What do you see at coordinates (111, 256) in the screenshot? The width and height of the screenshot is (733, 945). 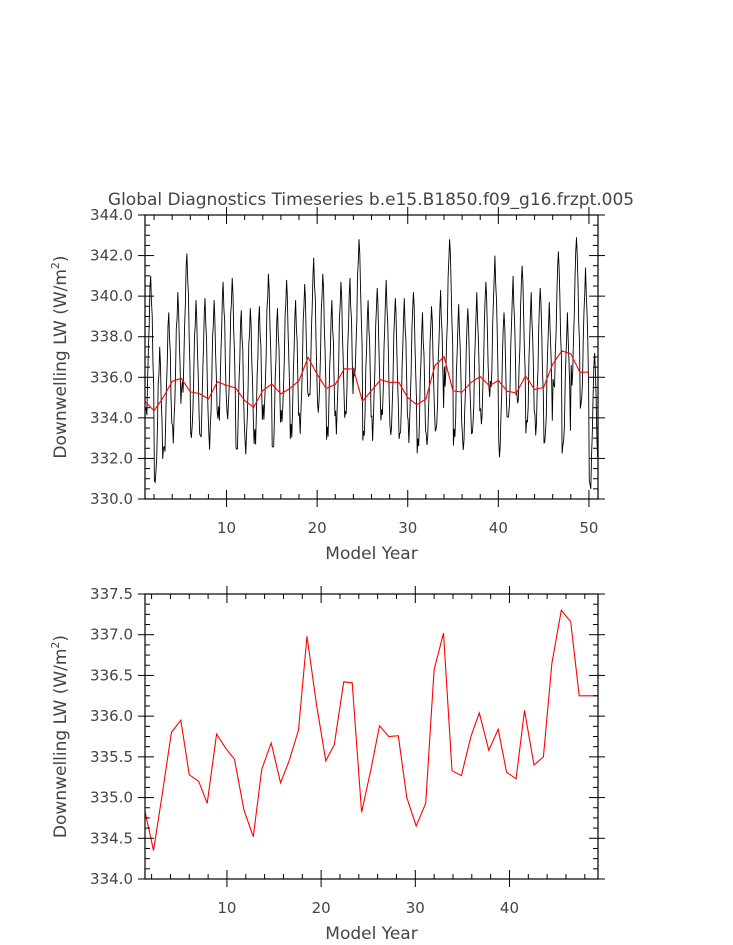 I see `y-tick-label: 342.0` at bounding box center [111, 256].